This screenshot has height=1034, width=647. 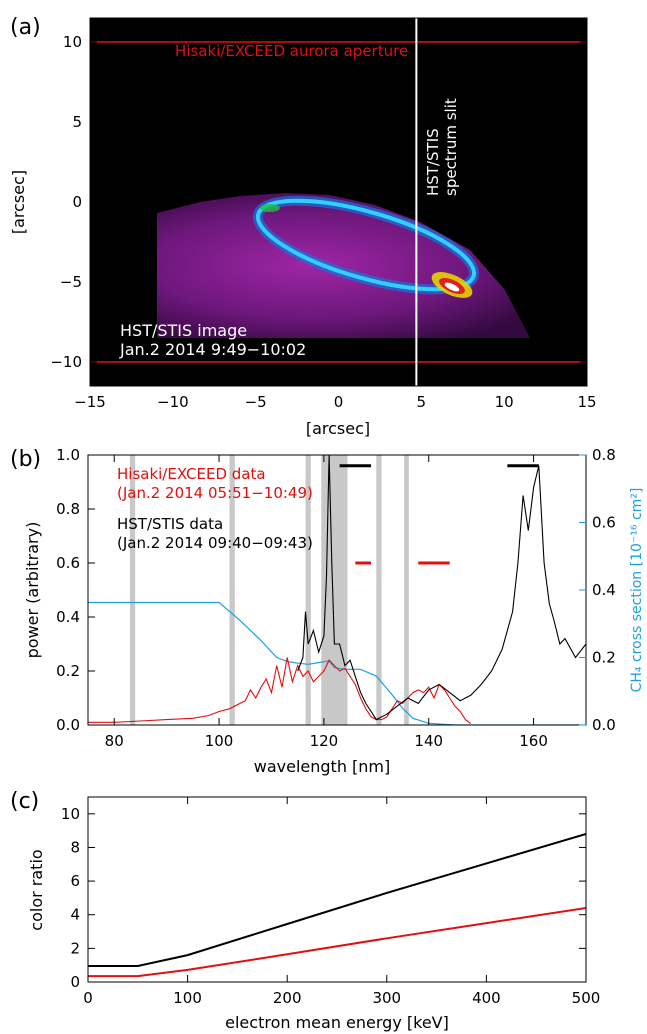 What do you see at coordinates (68, 563) in the screenshot?
I see `y-tick-label: 0.6` at bounding box center [68, 563].